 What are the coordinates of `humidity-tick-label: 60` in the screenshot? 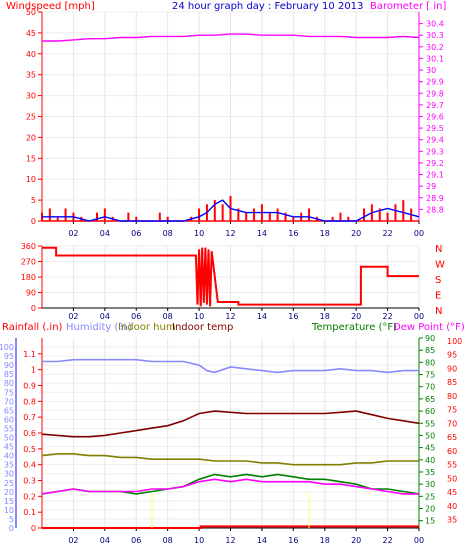 It's located at (9, 419).